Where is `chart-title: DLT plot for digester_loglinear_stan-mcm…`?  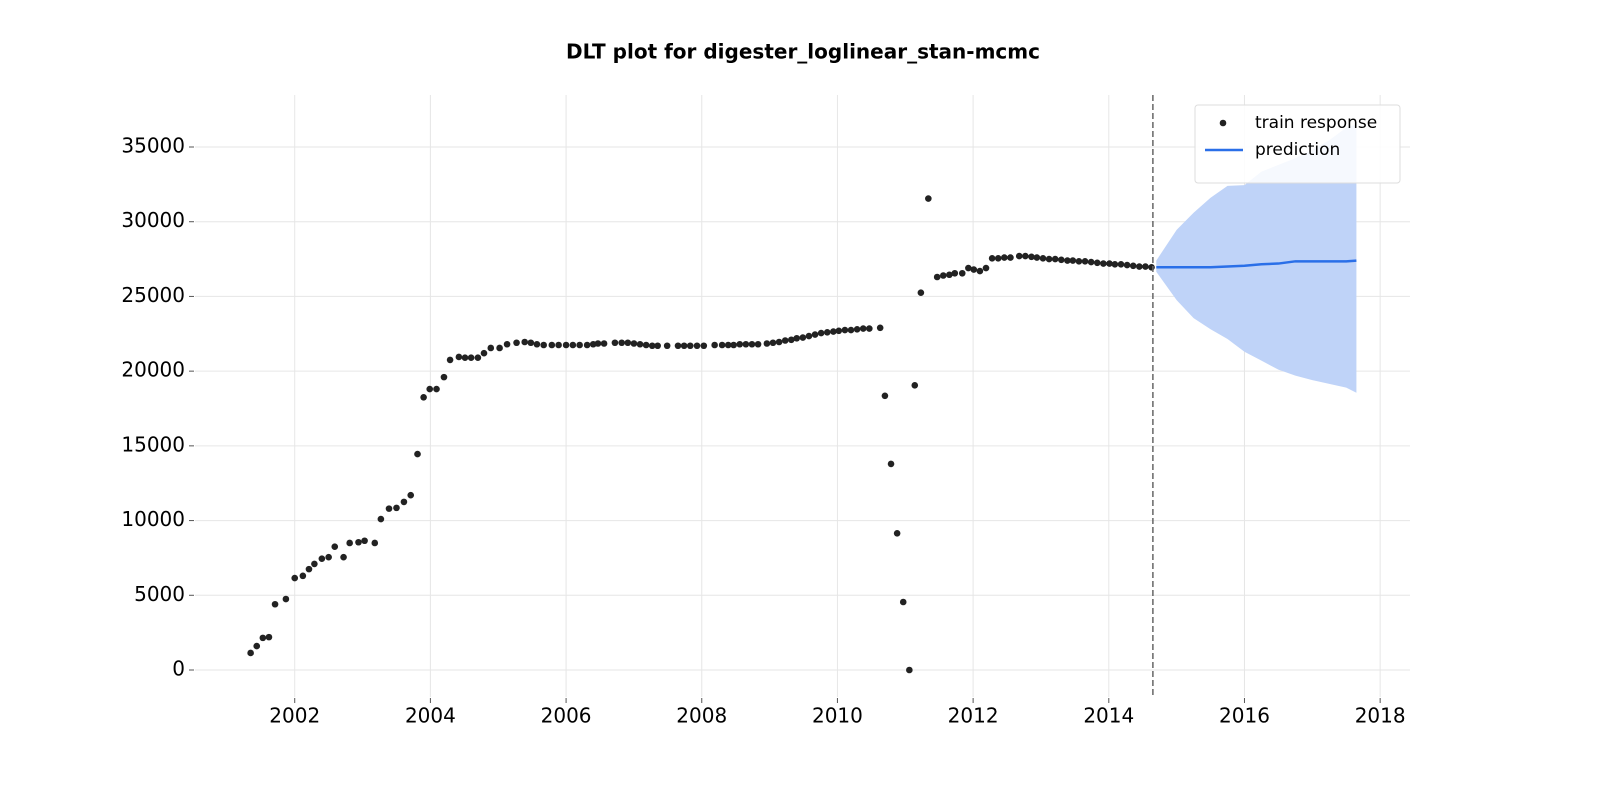
chart-title: DLT plot for digester_loglinear_stan-mcm… is located at coordinates (803, 52).